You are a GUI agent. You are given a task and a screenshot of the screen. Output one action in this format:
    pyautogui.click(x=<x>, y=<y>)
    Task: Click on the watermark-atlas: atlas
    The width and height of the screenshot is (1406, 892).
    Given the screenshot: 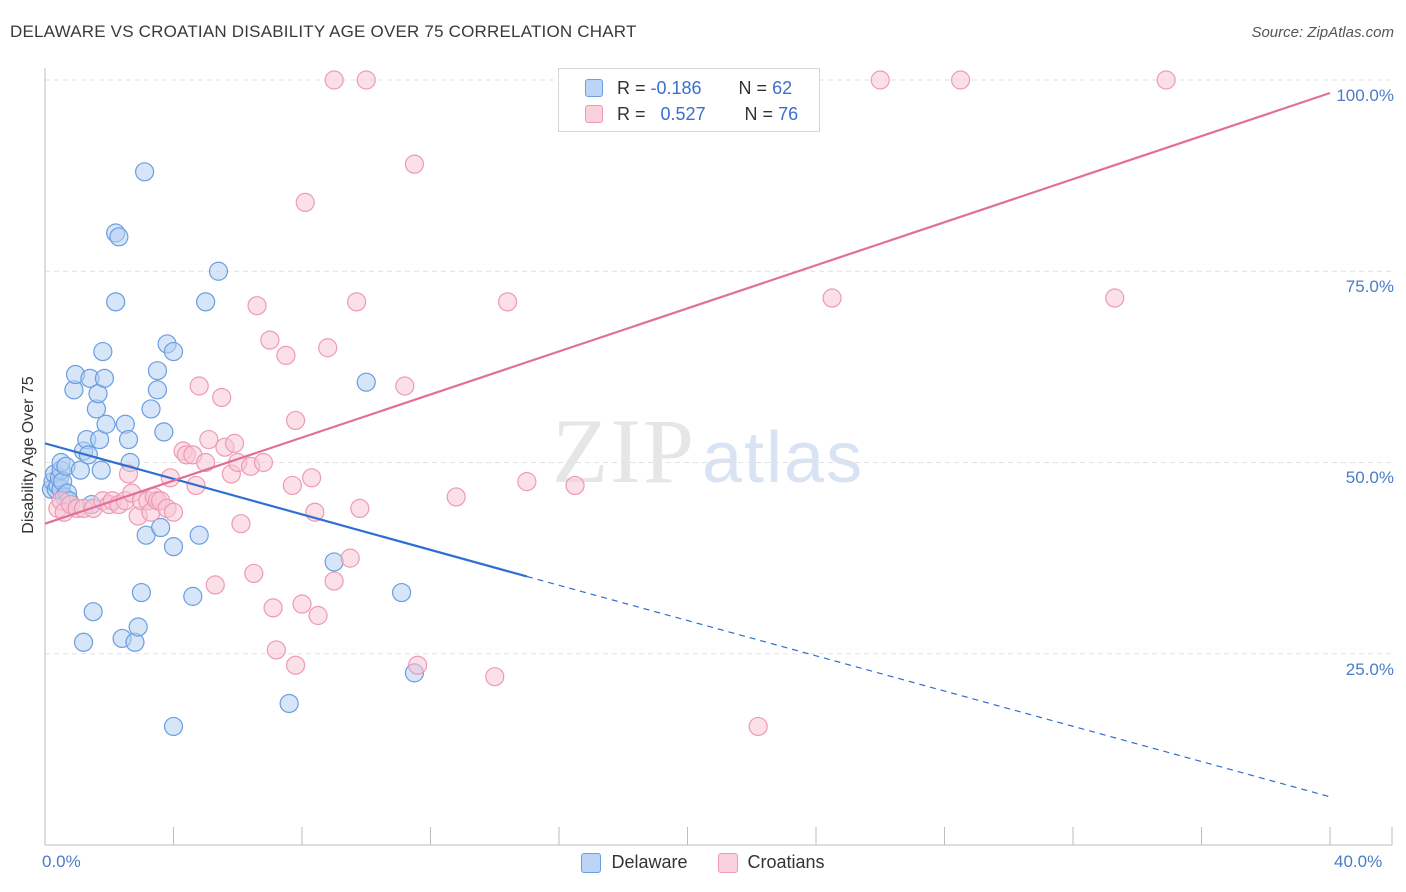 What is the action you would take?
    pyautogui.click(x=783, y=458)
    